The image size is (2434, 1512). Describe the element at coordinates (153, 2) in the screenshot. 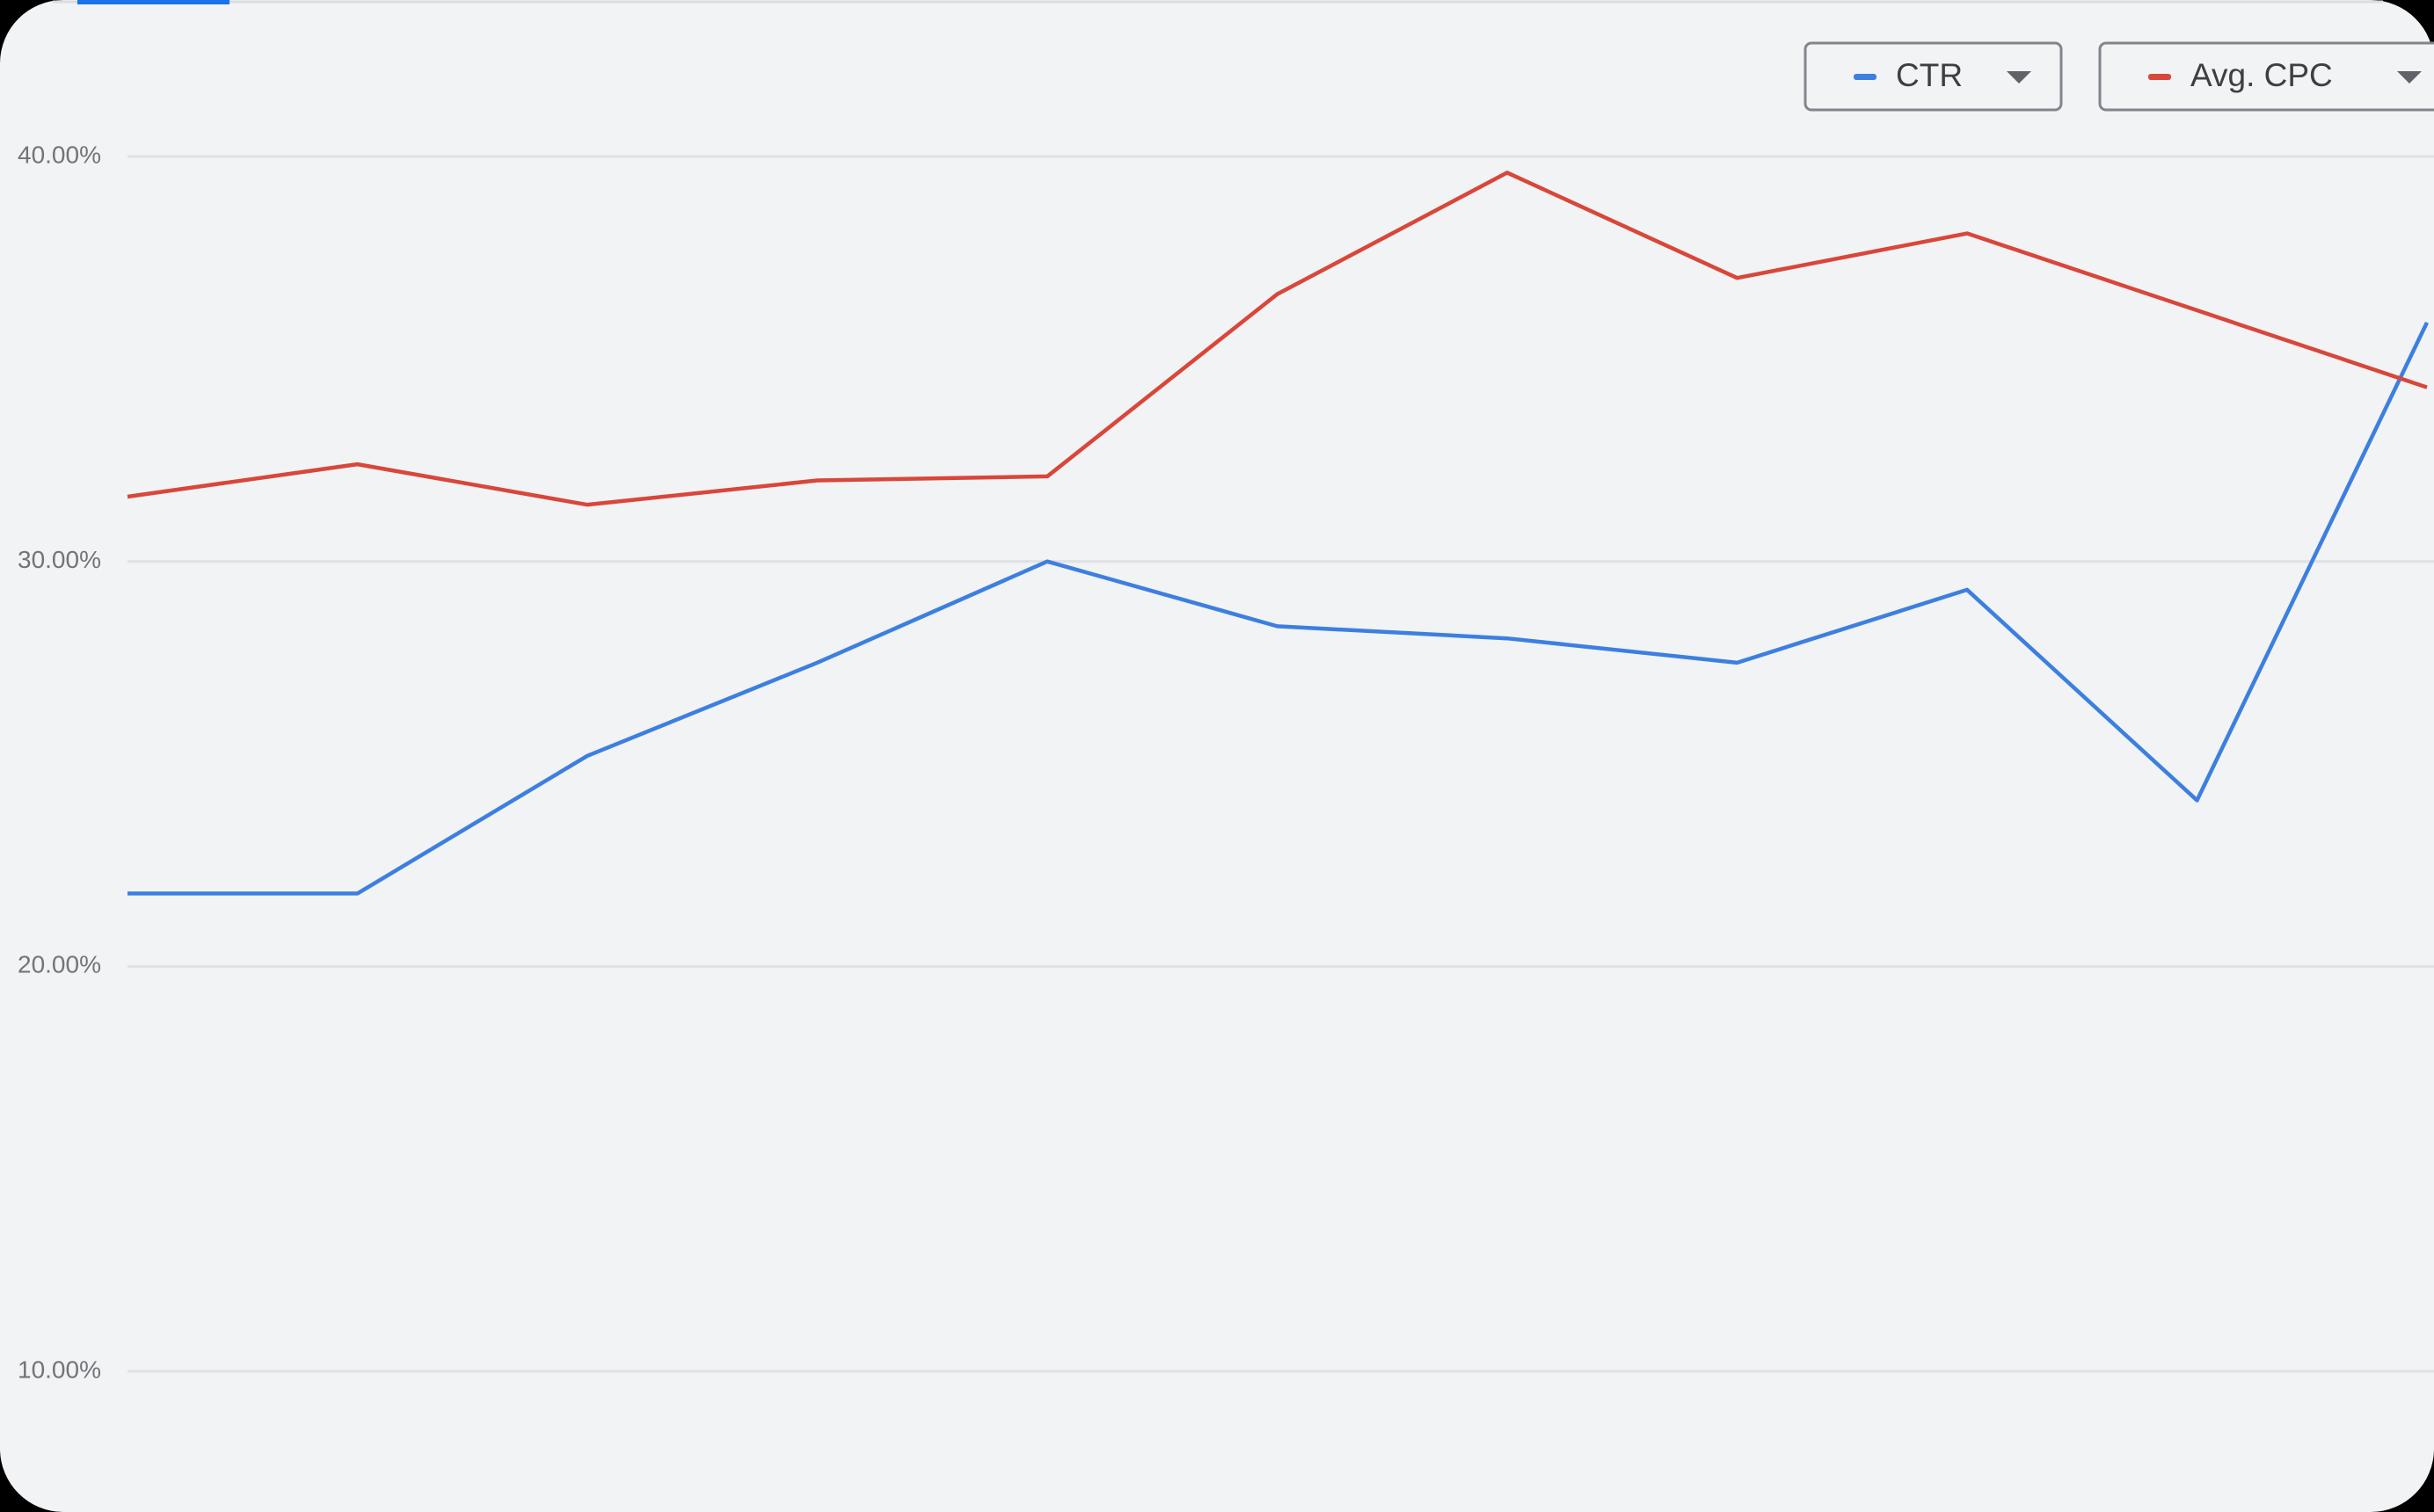

I see `tab-indicator` at that location.